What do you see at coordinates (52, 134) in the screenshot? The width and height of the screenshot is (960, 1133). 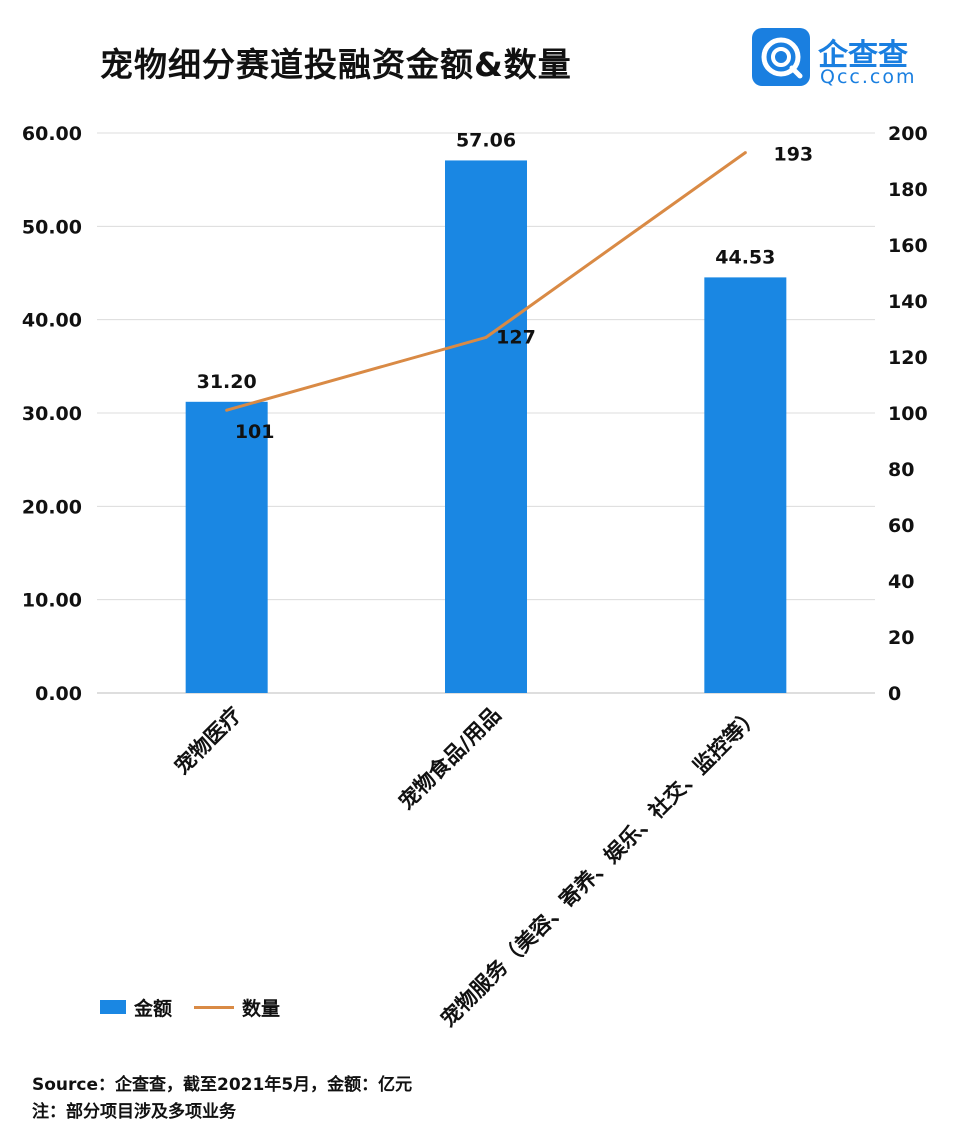 I see `y-left-tick-label: 60.00` at bounding box center [52, 134].